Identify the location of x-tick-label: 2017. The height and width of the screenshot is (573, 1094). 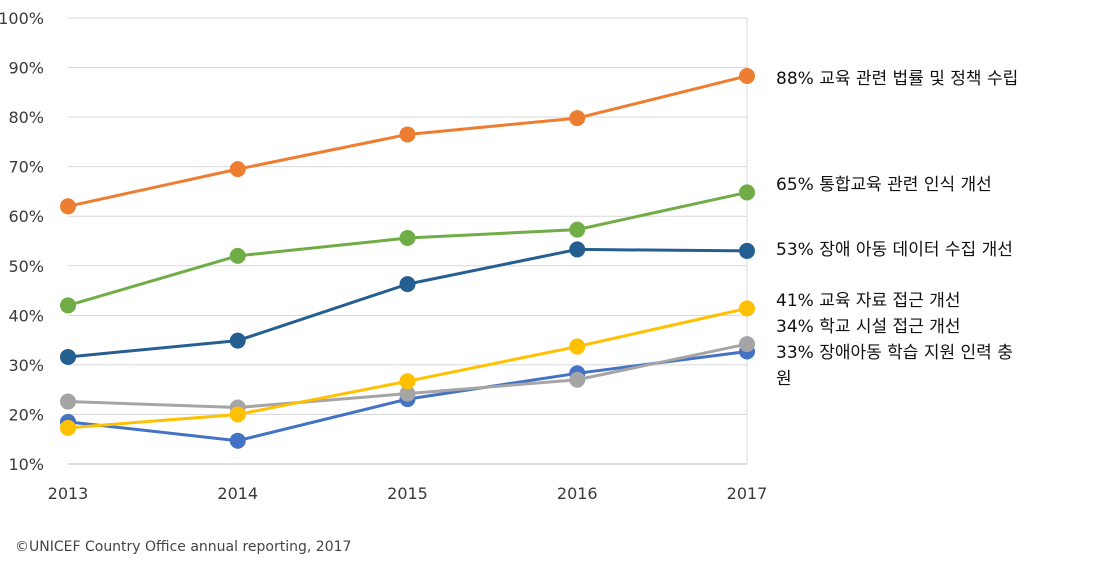
(747, 493).